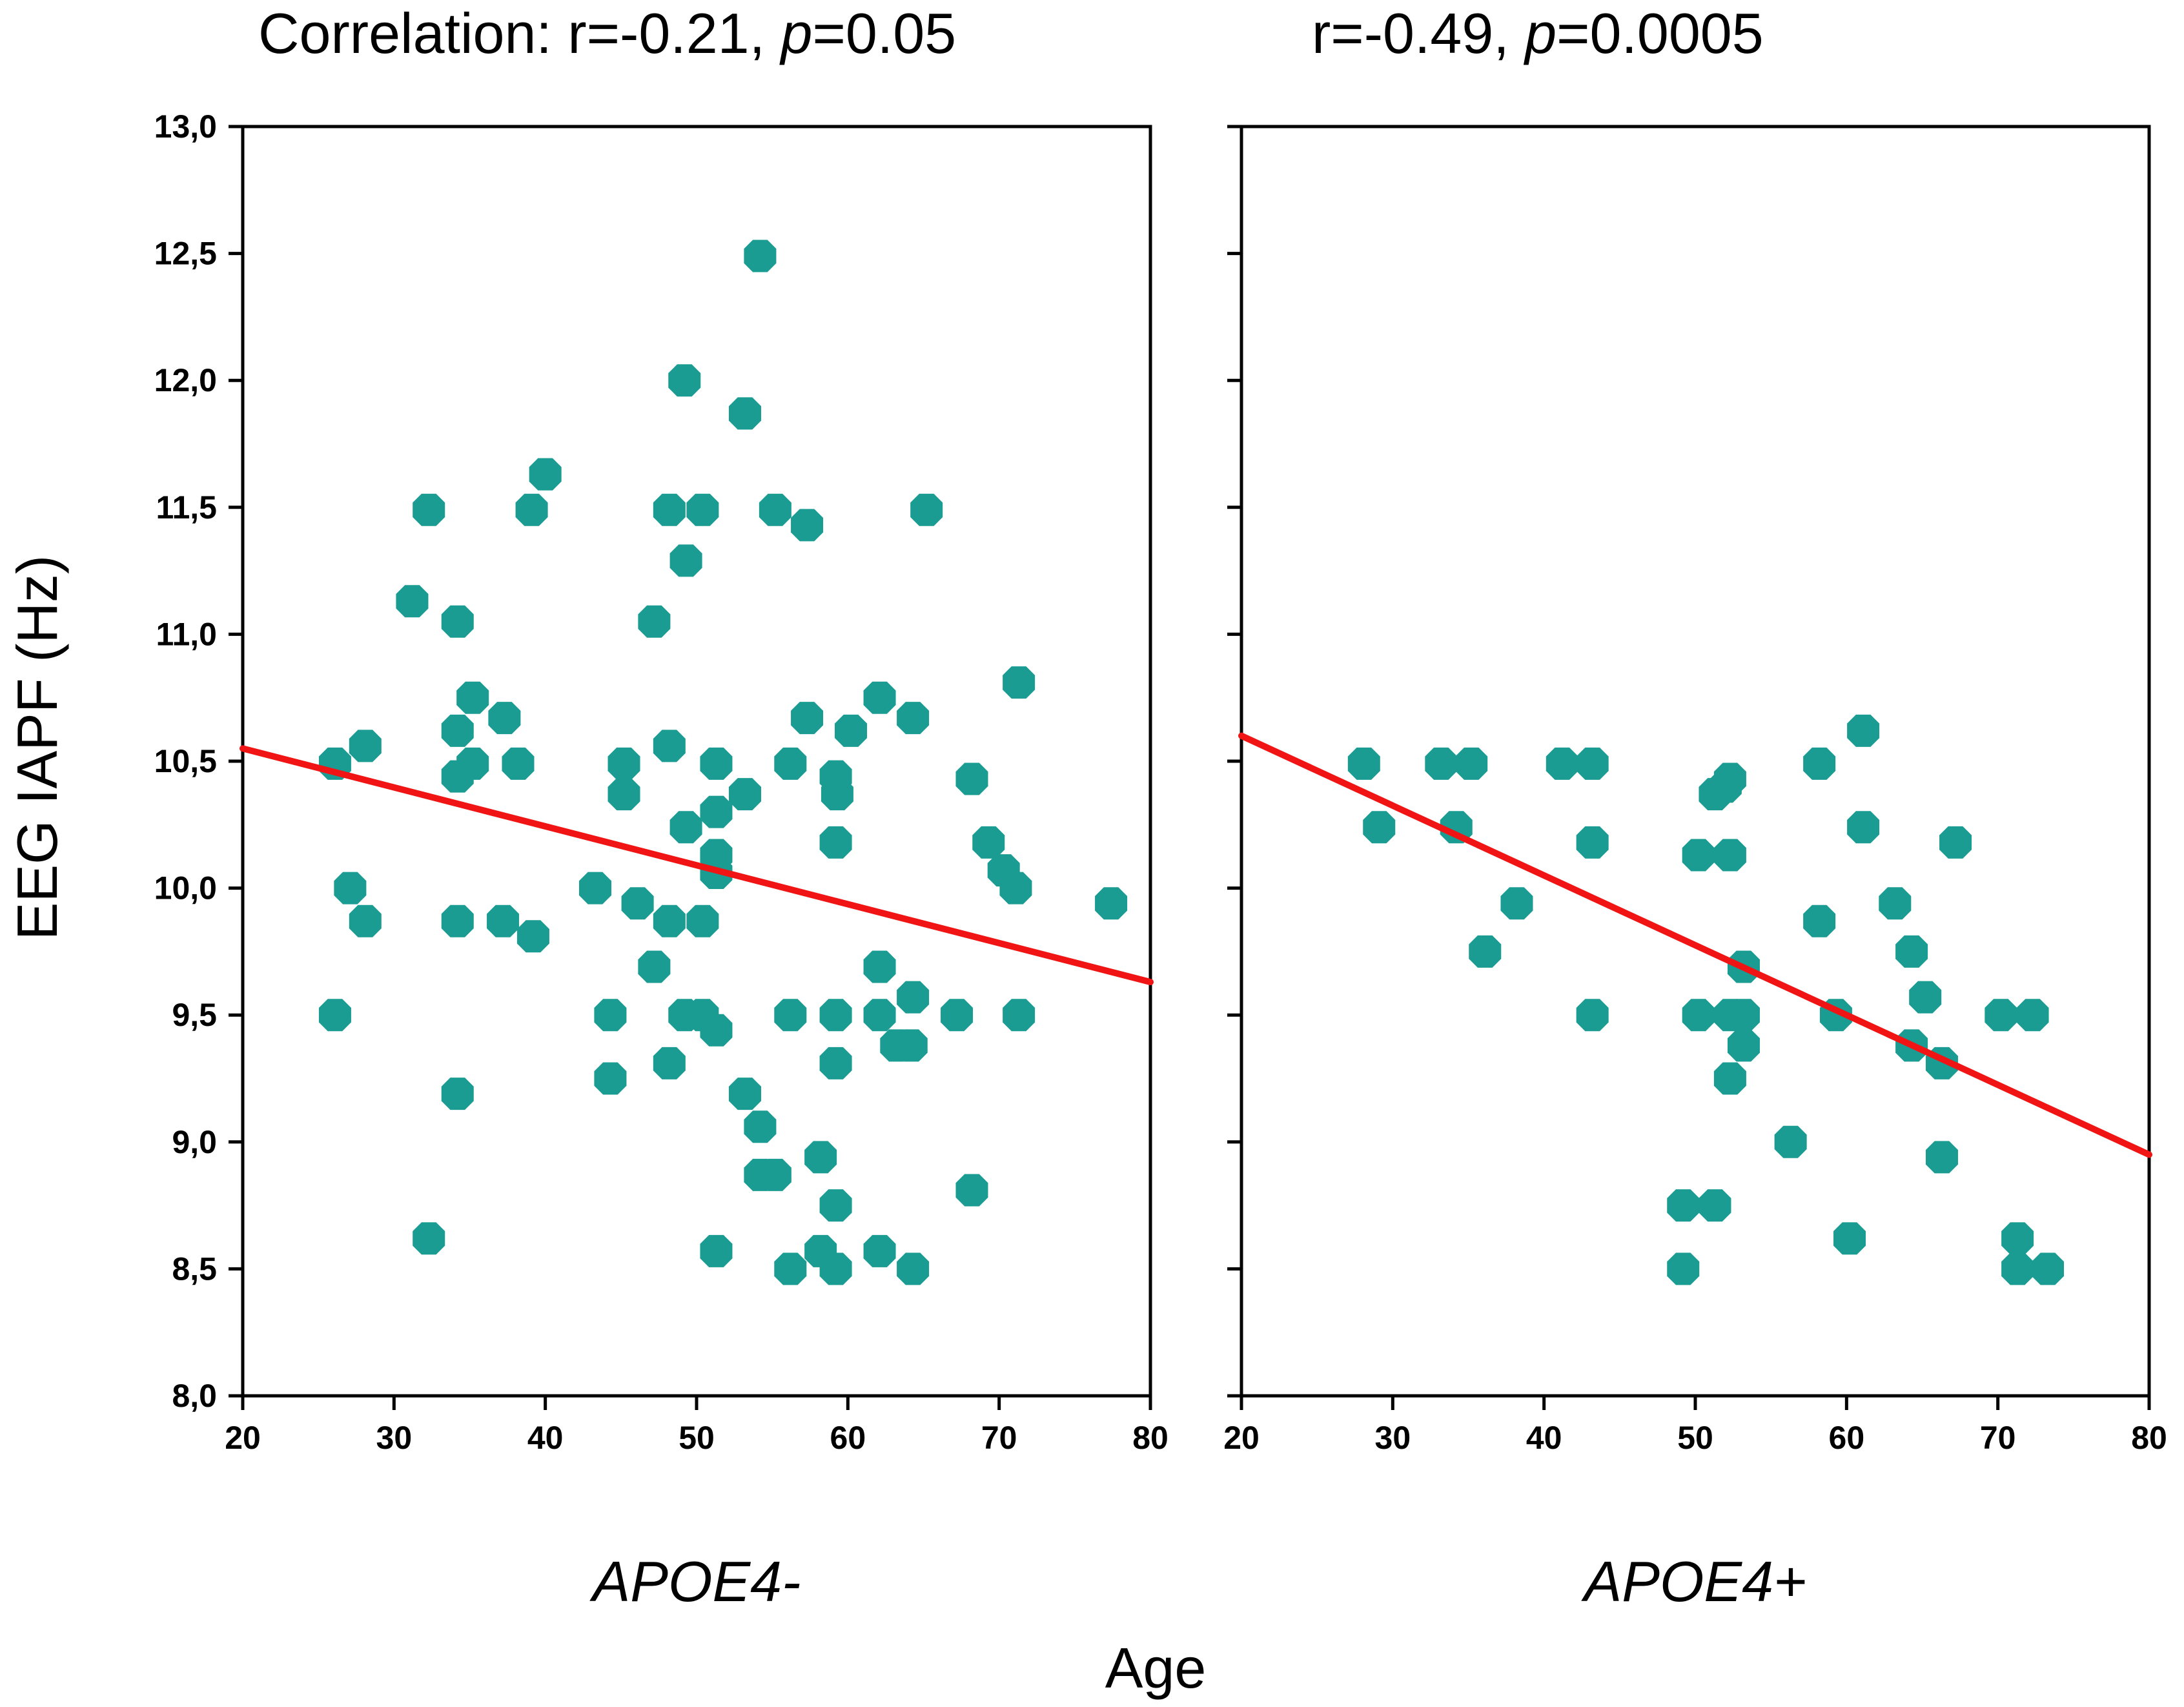  What do you see at coordinates (186, 634) in the screenshot?
I see `y-tick-label: 11,0` at bounding box center [186, 634].